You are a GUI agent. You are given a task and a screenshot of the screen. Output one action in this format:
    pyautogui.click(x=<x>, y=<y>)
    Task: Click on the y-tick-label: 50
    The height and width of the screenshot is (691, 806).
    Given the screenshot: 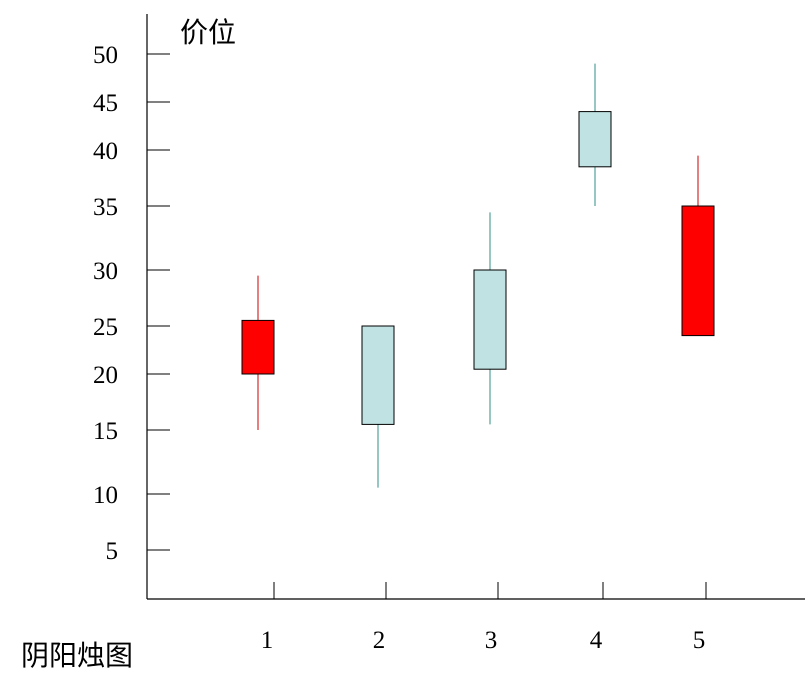 What is the action you would take?
    pyautogui.click(x=105, y=55)
    